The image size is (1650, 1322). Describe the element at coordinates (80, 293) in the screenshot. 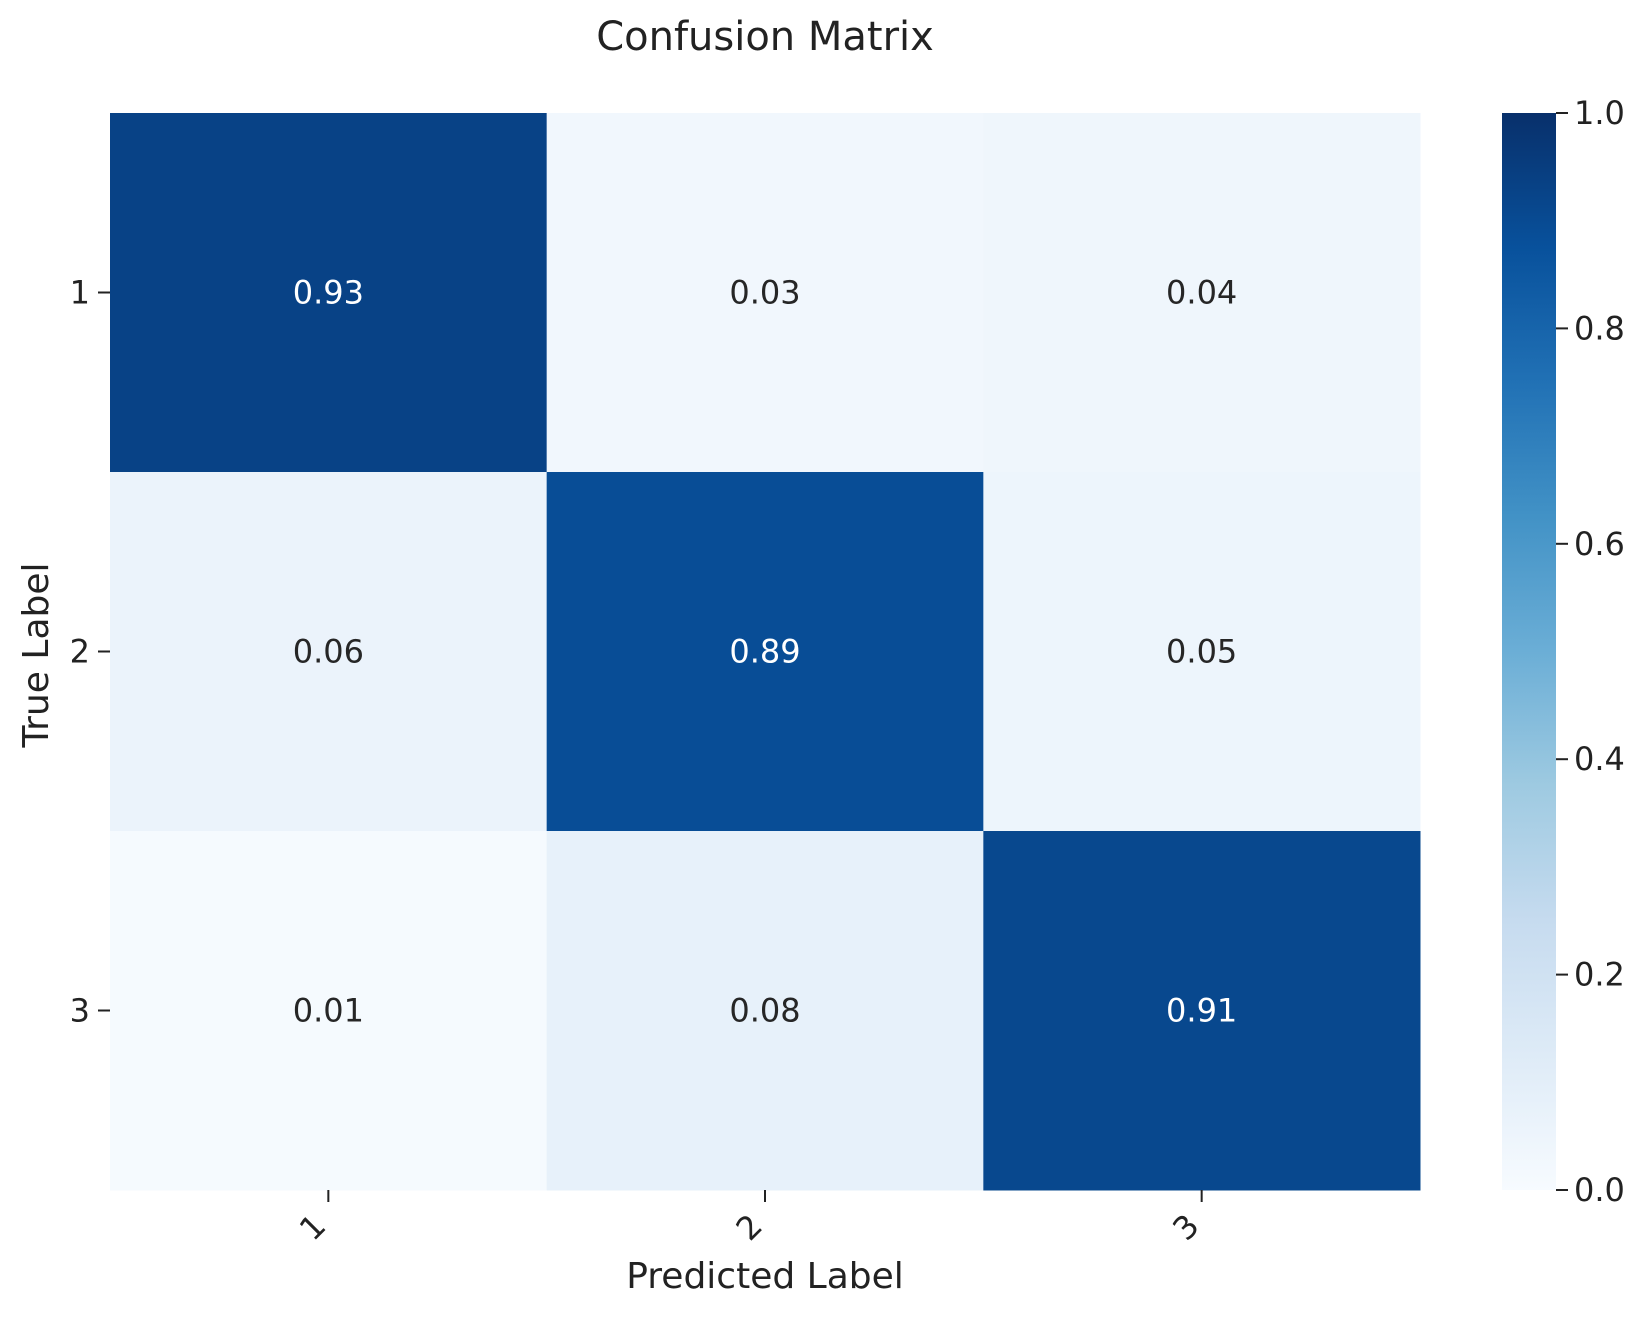

I see `y-tick-label: 1` at that location.